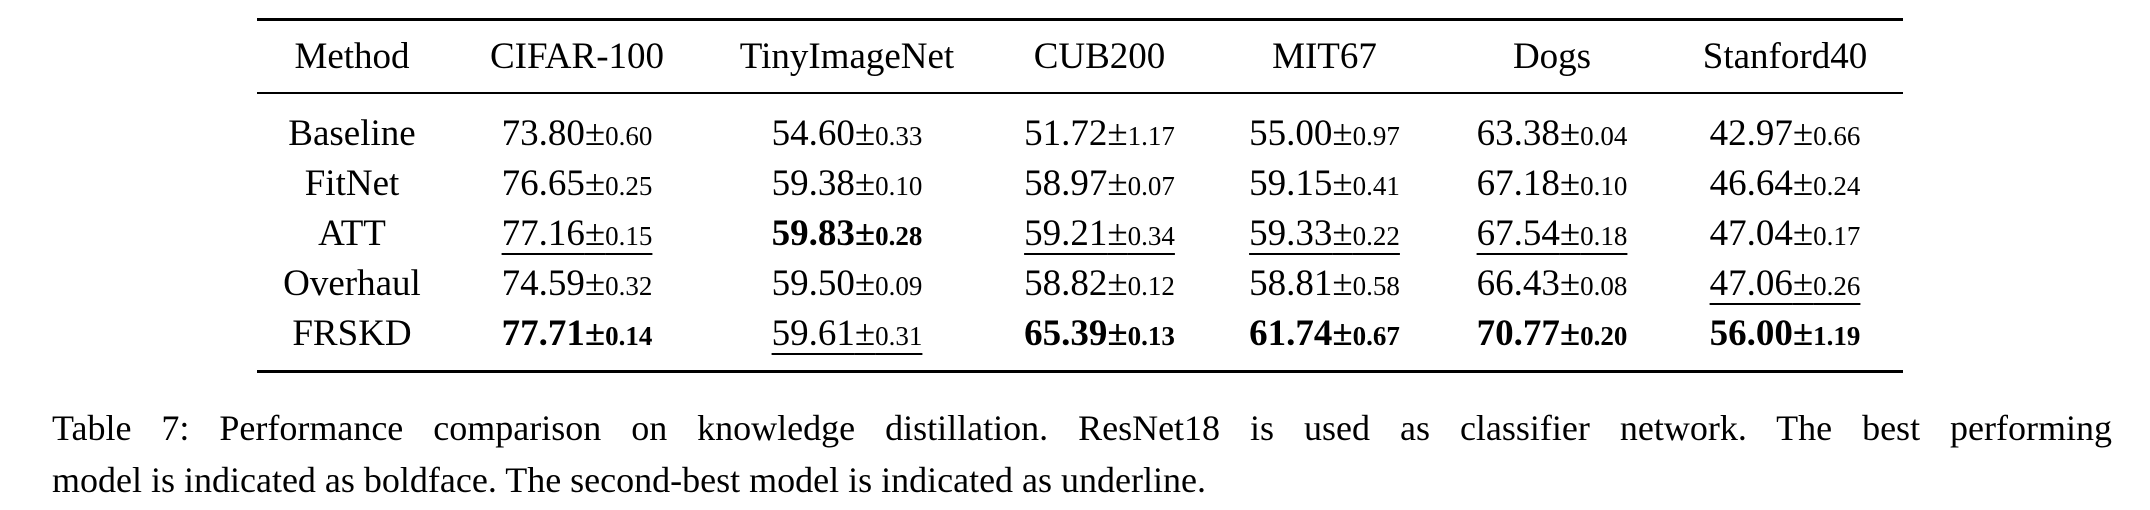 This screenshot has height=510, width=2150. I want to click on result-value: 51.72±1.17, so click(1099, 133).